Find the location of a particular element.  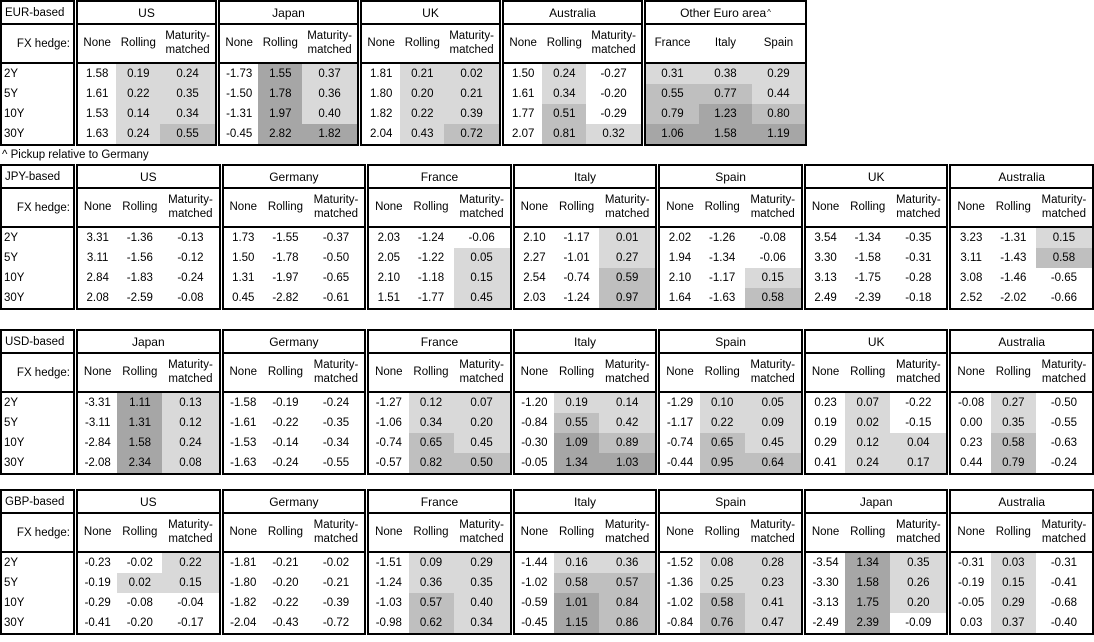

table-row: -1.02 0.58 0.57 is located at coordinates (585, 583).